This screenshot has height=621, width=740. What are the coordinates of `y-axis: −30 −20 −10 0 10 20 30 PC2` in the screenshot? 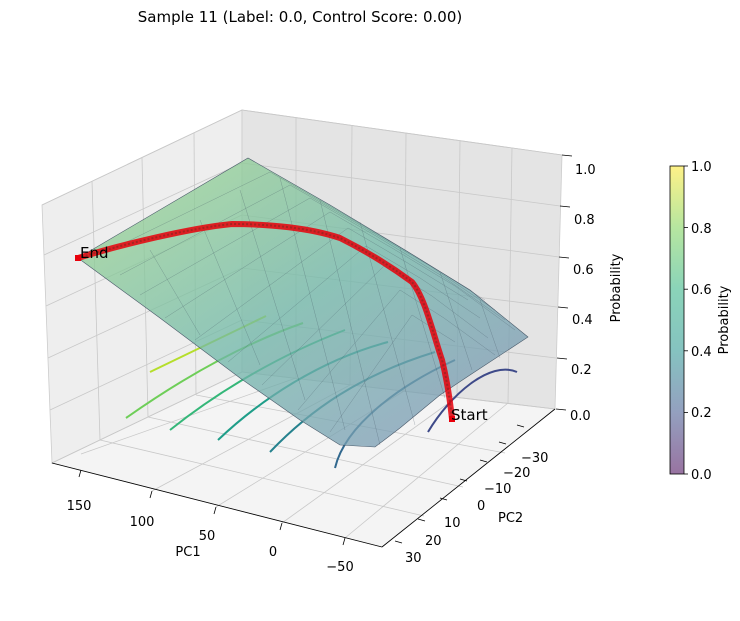 It's located at (468, 487).